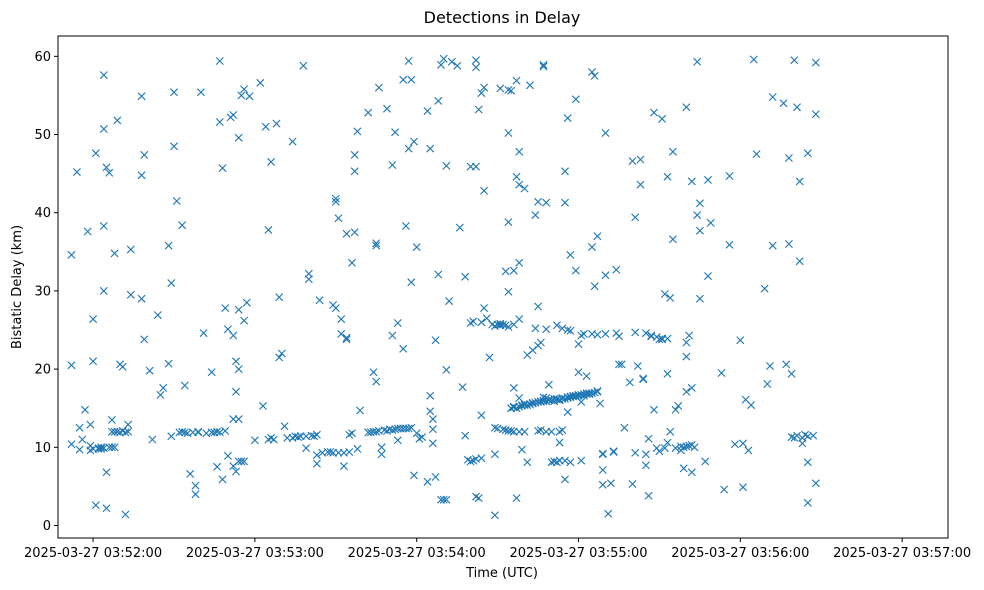  I want to click on y-tick-label: 10, so click(42, 448).